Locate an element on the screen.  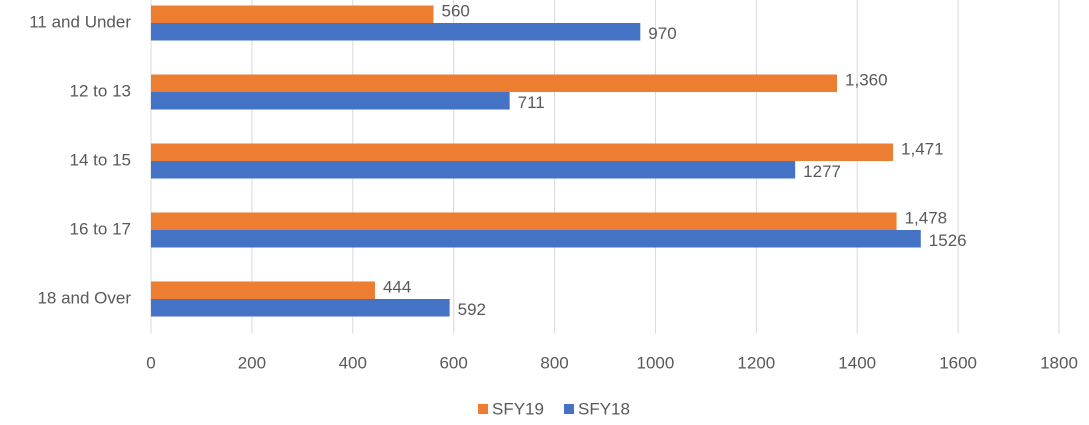
x-tick-label: 600 is located at coordinates (453, 362).